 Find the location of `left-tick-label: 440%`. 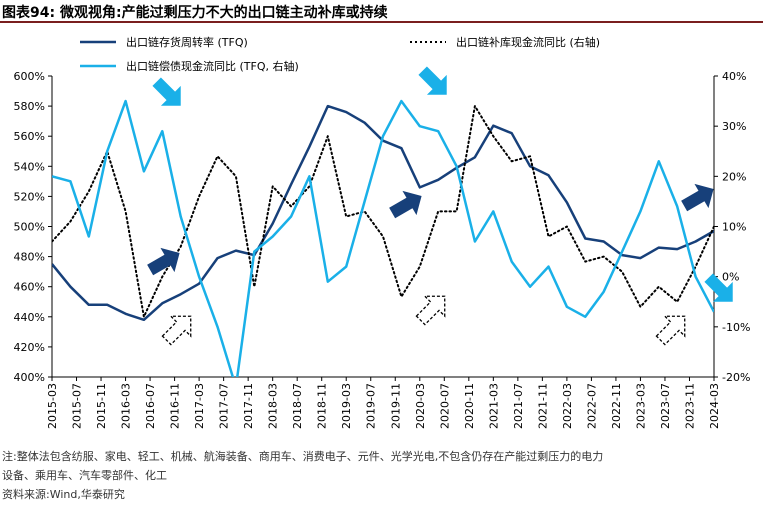

left-tick-label: 440% is located at coordinates (29, 317).